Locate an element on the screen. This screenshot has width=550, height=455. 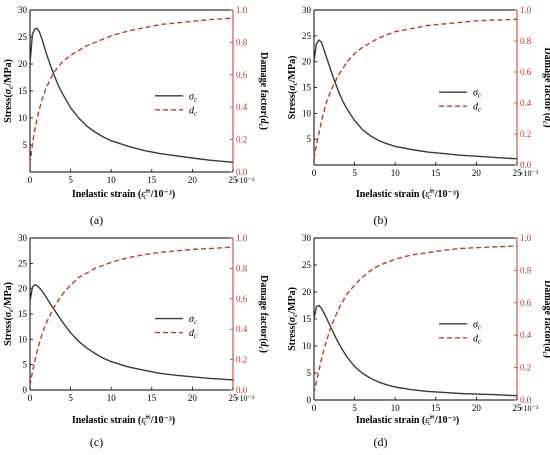
y-right-tick-label: 0.0 is located at coordinates (526, 165).